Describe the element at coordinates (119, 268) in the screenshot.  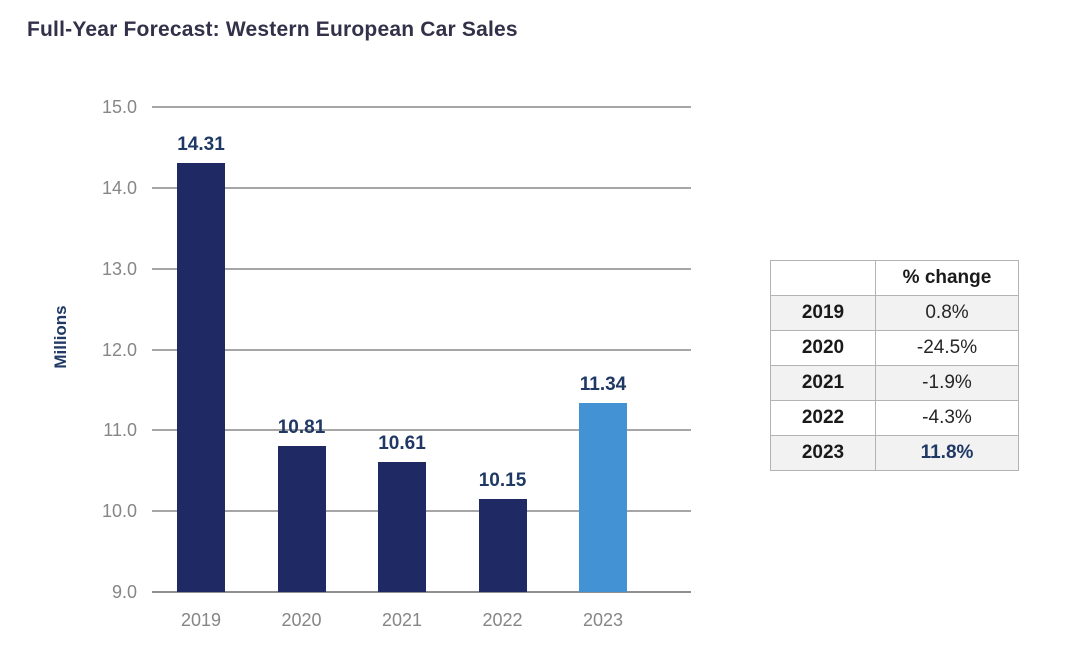
I see `y-axis-tick-label: 13.0` at that location.